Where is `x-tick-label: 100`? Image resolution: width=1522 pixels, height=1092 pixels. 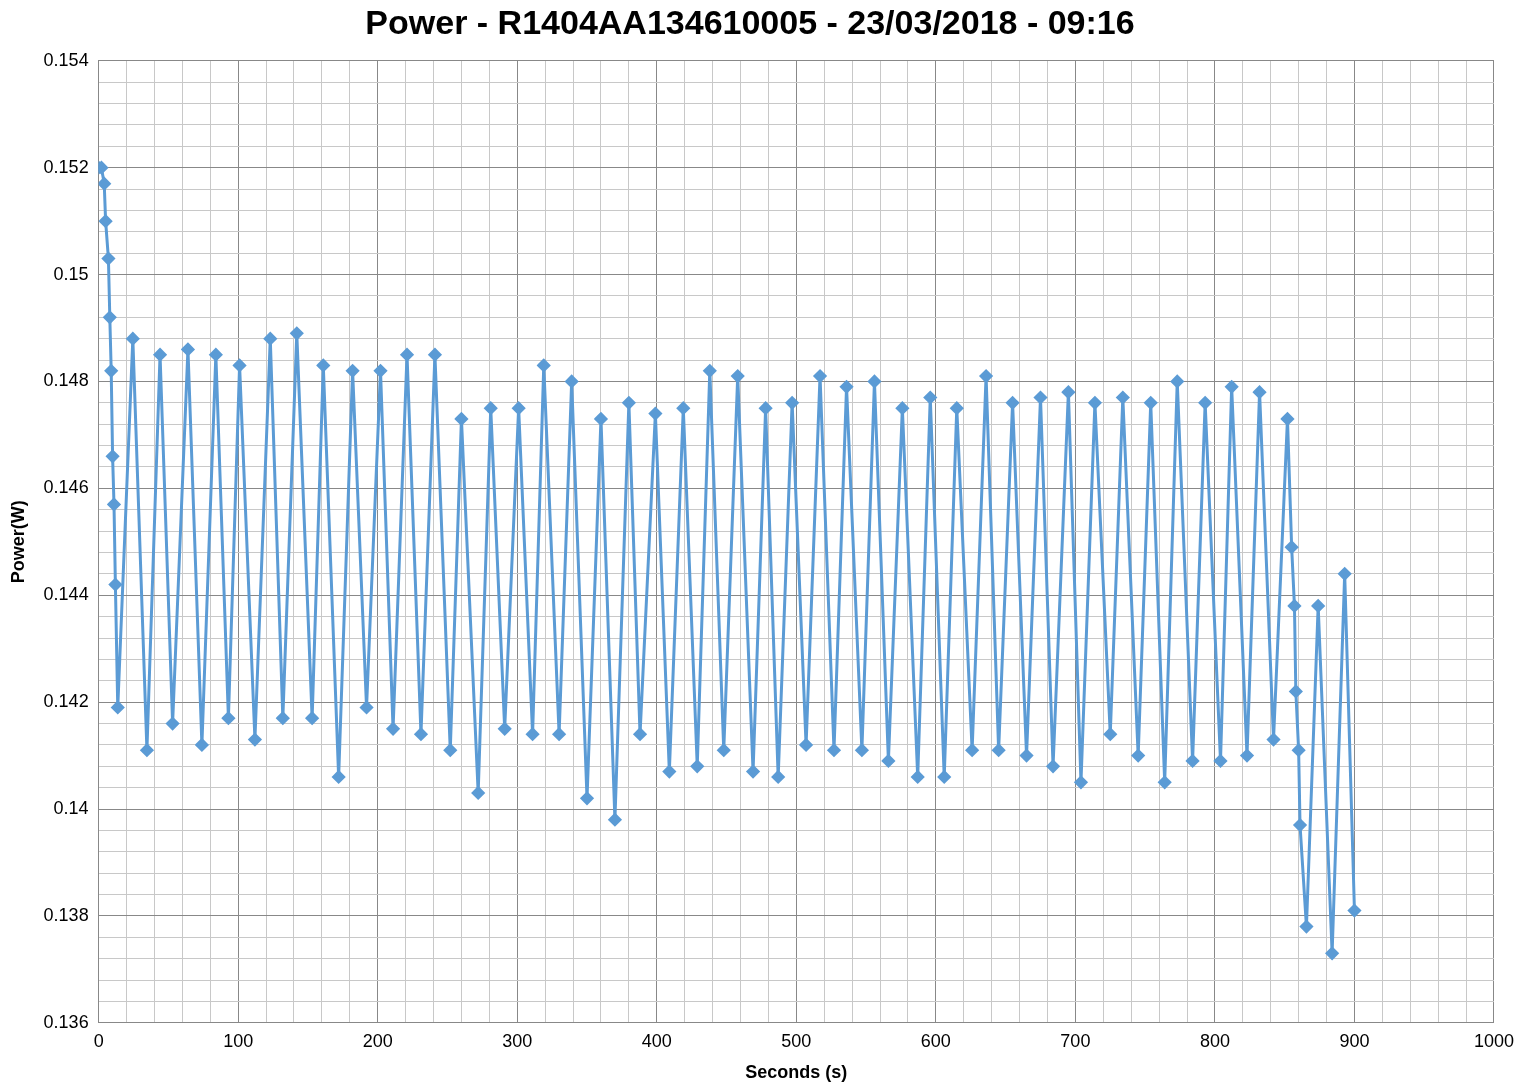
x-tick-label: 100 is located at coordinates (238, 1040).